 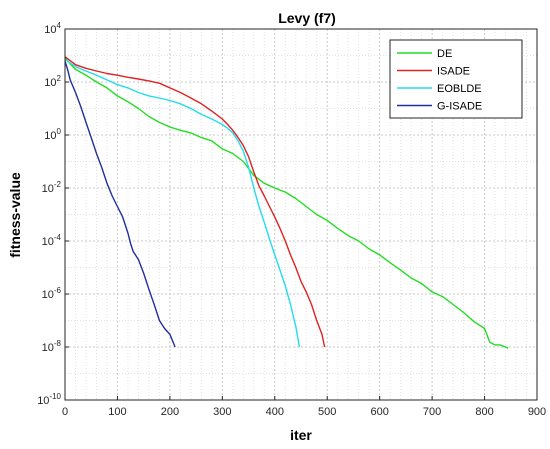 What do you see at coordinates (52, 293) in the screenshot?
I see `y-tick-label: 10⁻⁶` at bounding box center [52, 293].